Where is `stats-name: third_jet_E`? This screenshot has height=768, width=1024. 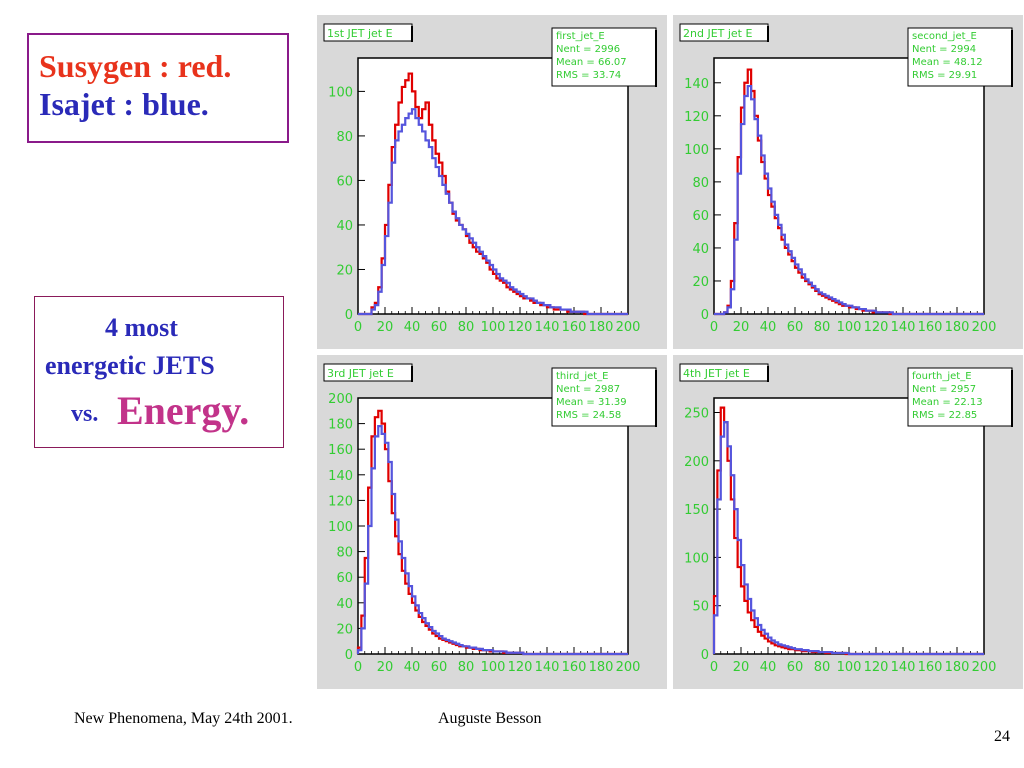 stats-name: third_jet_E is located at coordinates (582, 376).